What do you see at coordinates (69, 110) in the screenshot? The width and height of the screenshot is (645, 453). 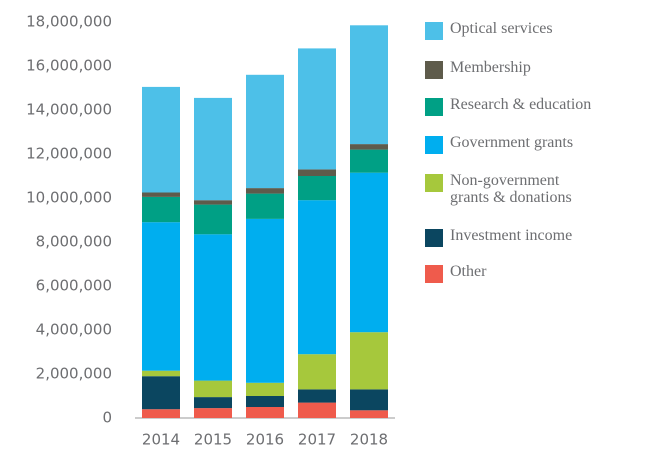 I see `y-tick-label: 14,000,000` at bounding box center [69, 110].